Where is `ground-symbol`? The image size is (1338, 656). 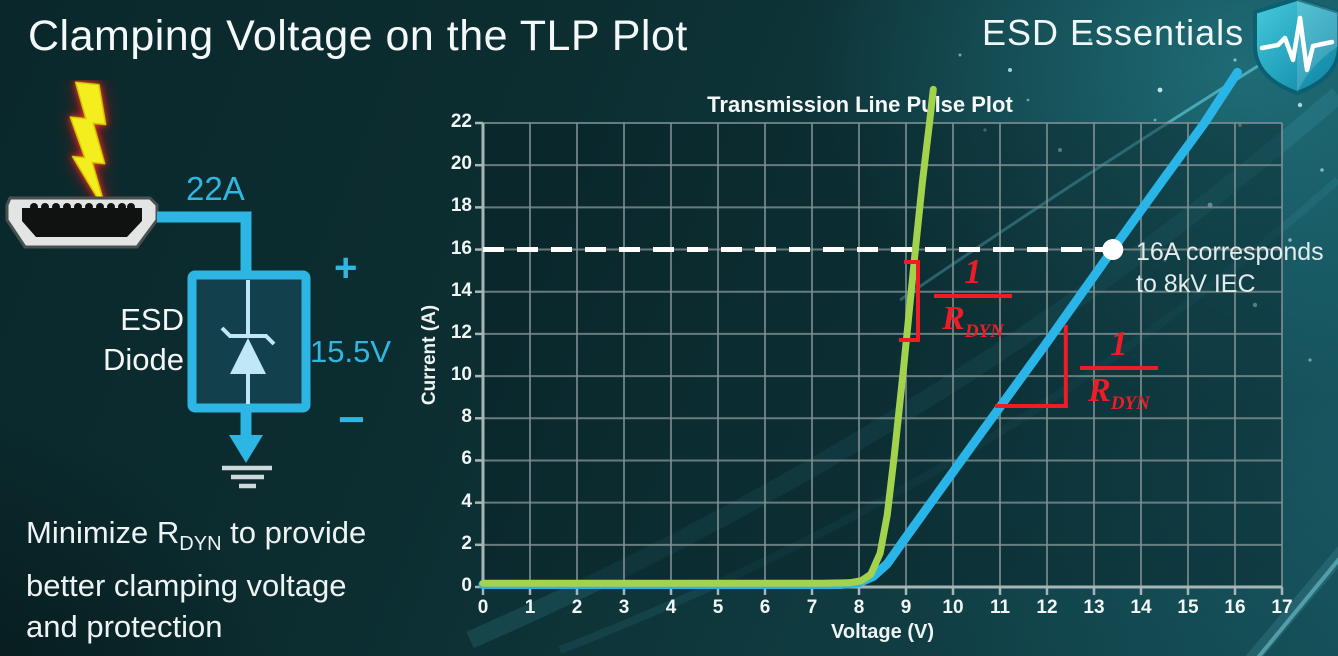
ground-symbol is located at coordinates (247, 477).